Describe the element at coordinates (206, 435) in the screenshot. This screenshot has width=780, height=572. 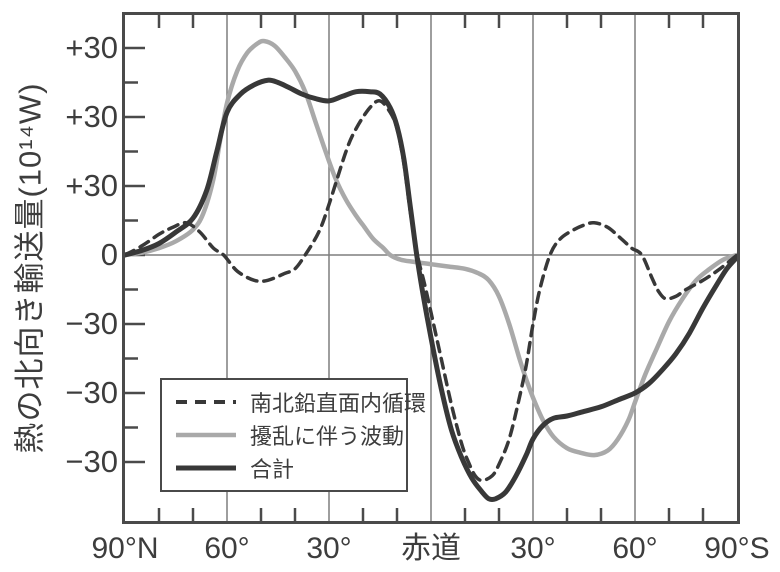
I see `gray-line-sample-icon` at that location.